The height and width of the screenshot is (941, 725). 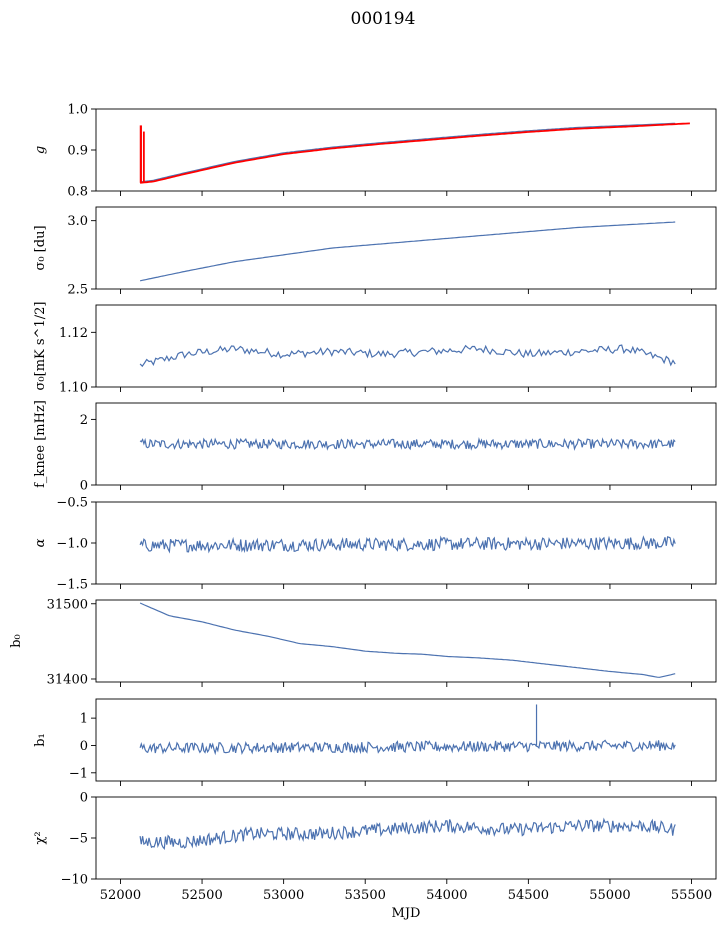 What do you see at coordinates (84, 719) in the screenshot?
I see `y-tick-label: 1` at bounding box center [84, 719].